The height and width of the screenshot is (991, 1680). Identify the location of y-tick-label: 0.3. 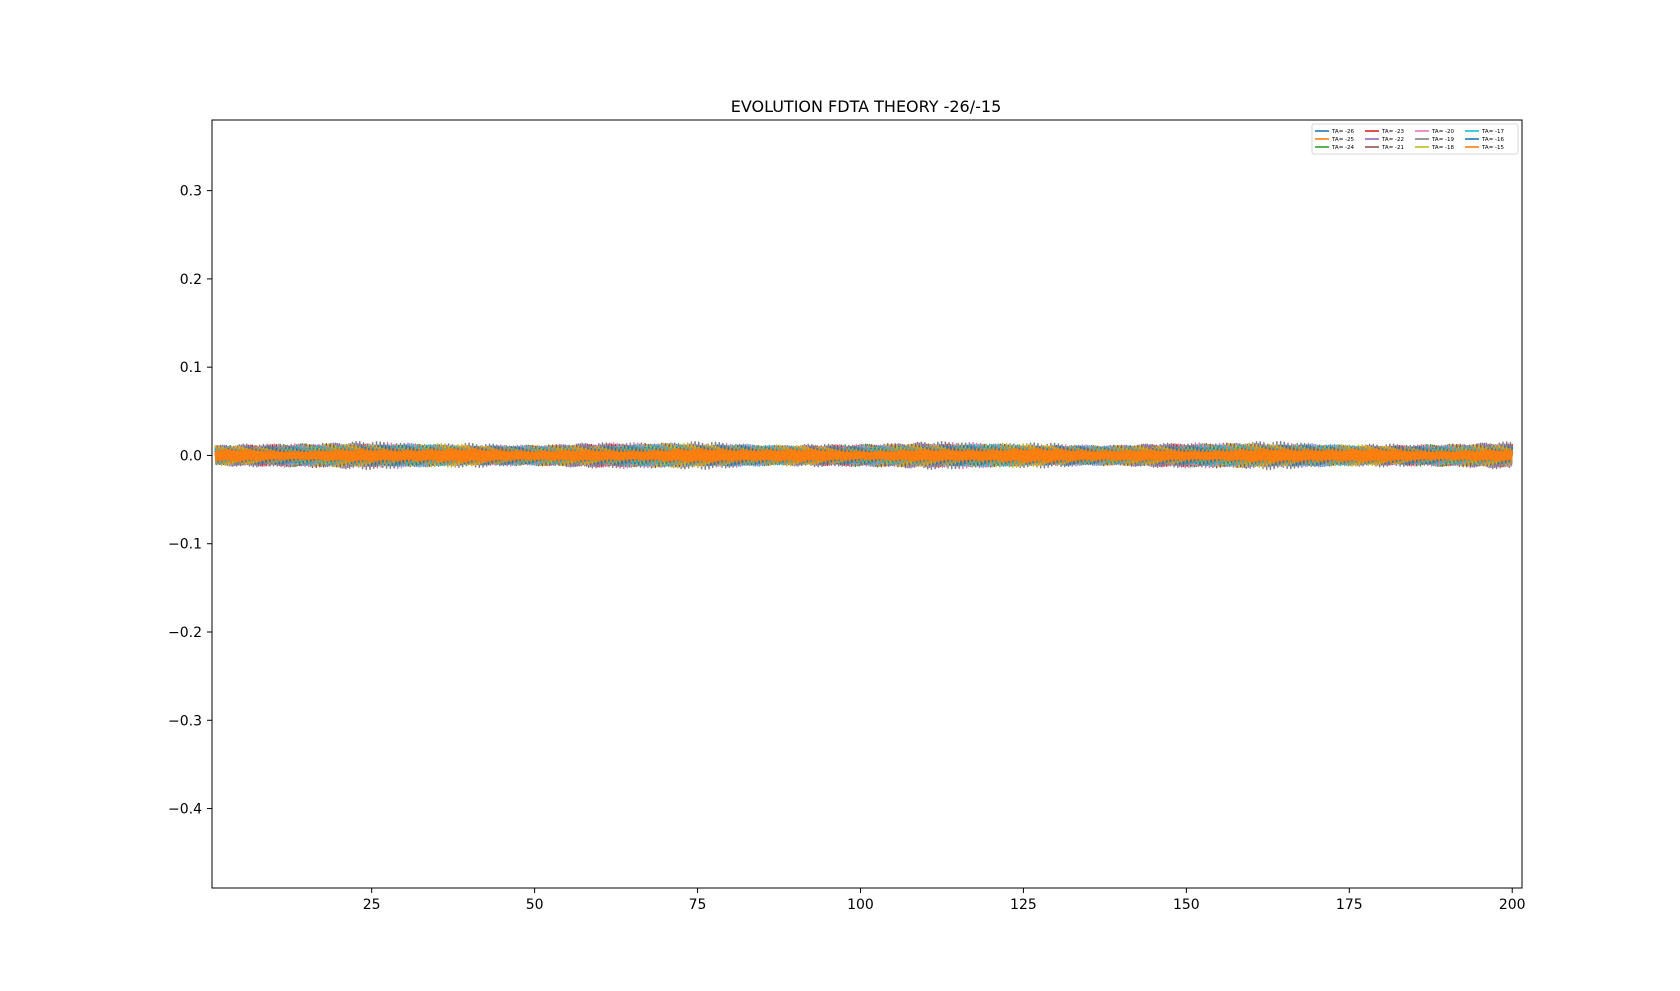
(191, 192).